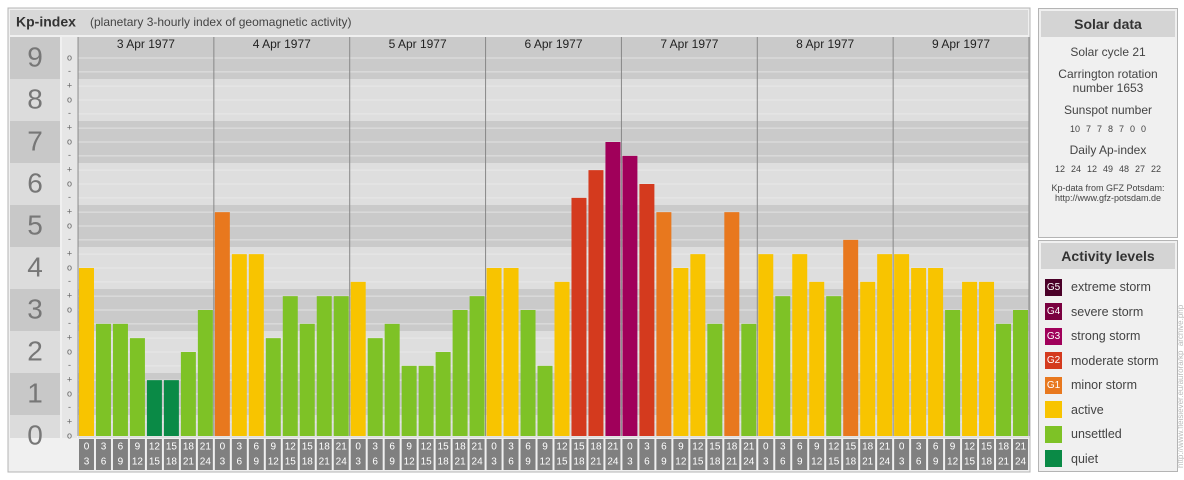 The width and height of the screenshot is (1184, 480). I want to click on carrington: Carrington rotation number 1653, so click(1108, 81).